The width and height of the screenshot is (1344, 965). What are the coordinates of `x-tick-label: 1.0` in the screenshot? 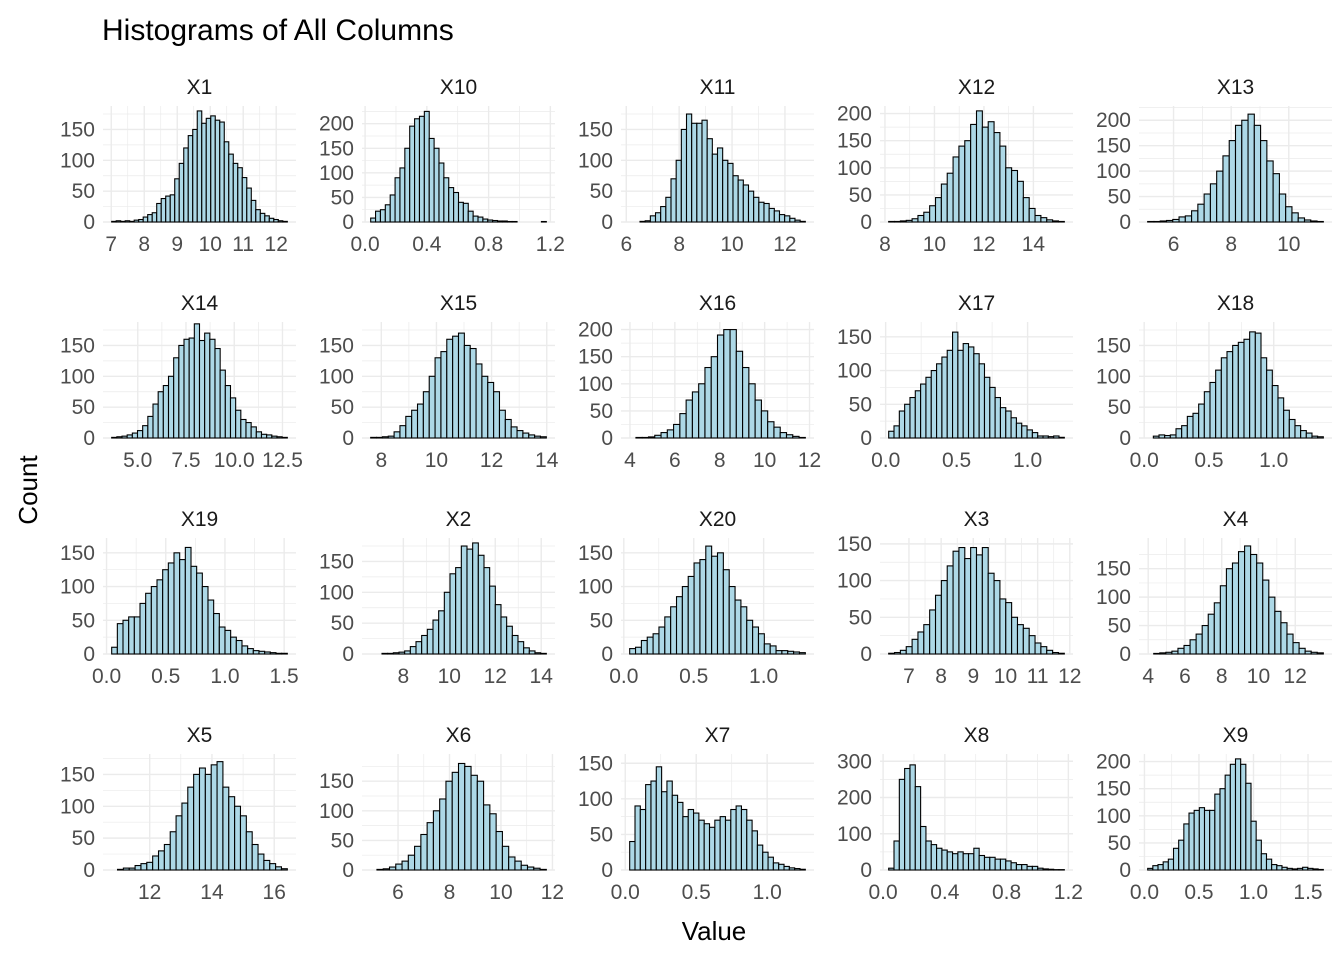 It's located at (767, 892).